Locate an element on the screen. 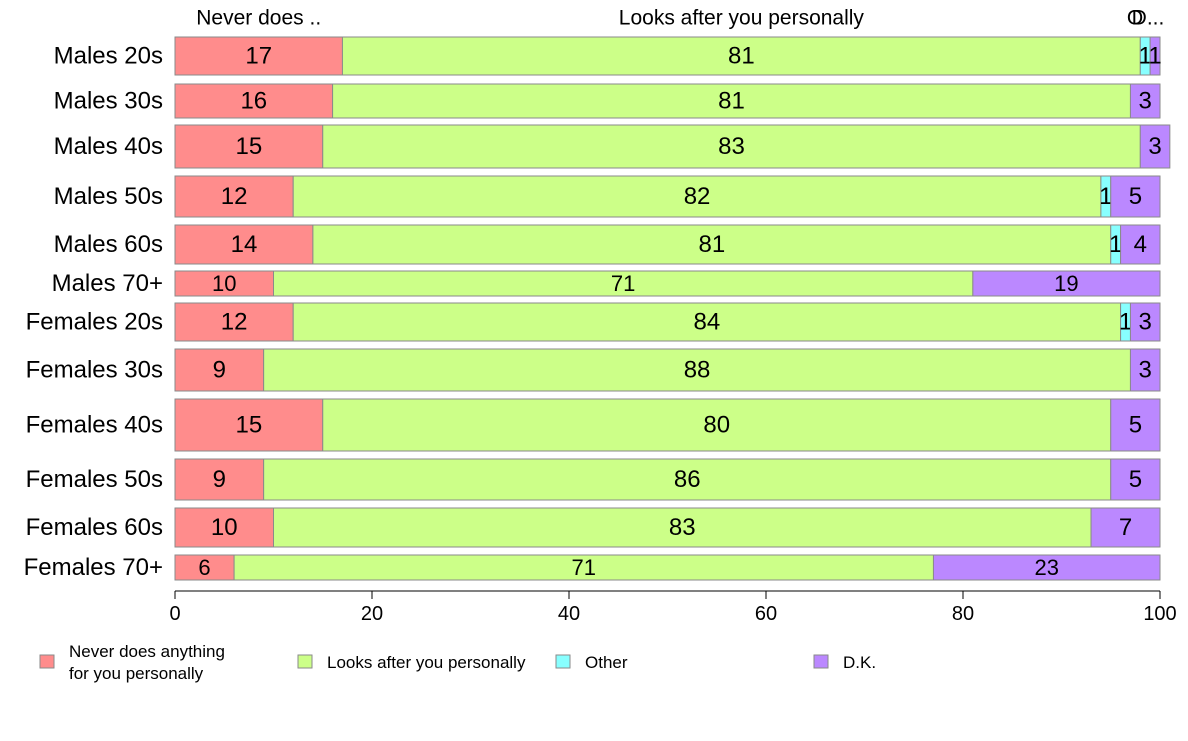 The image size is (1188, 741). legend-label-line: for you personally is located at coordinates (136, 673).